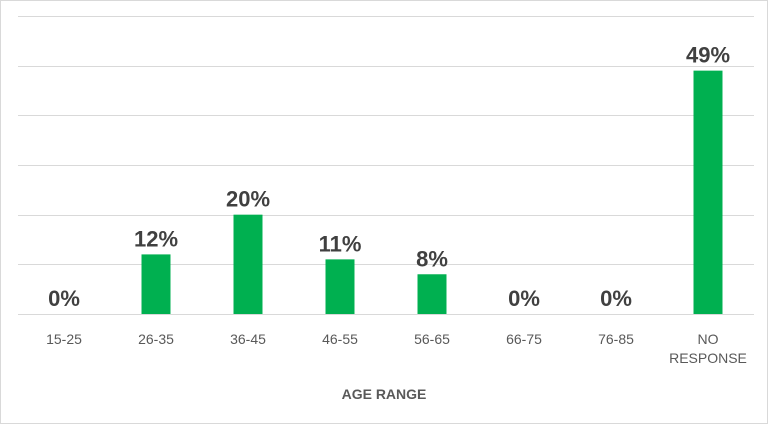  Describe the element at coordinates (156, 238) in the screenshot. I see `data-label: 12%` at that location.